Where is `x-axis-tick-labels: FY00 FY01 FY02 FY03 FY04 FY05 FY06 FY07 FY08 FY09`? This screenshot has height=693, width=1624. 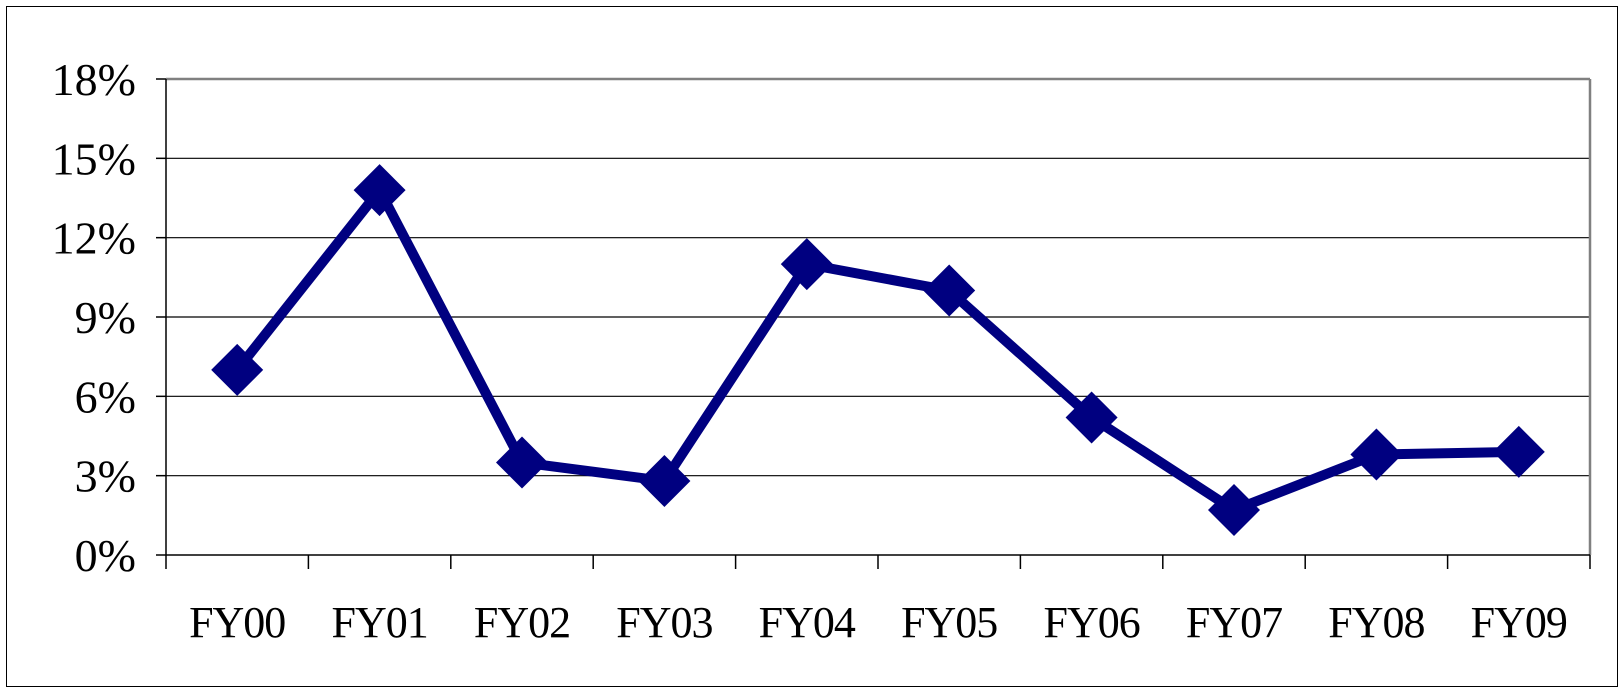
x-axis-tick-labels: FY00 FY01 FY02 FY03 FY04 FY05 FY06 FY07 FY08 FY09 is located at coordinates (878, 622).